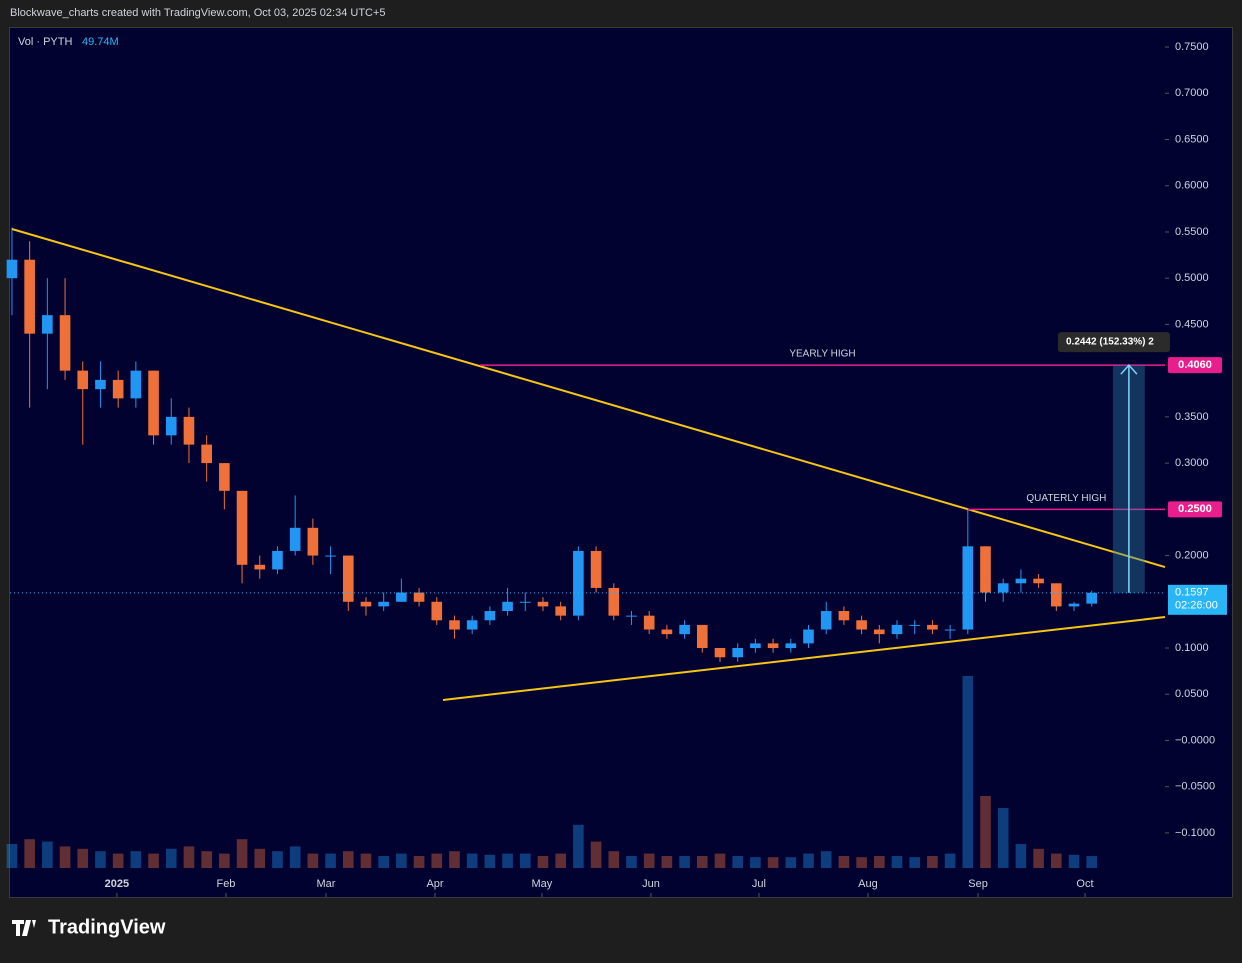  Describe the element at coordinates (1192, 324) in the screenshot. I see `y-tick-label: 0.4500` at that location.